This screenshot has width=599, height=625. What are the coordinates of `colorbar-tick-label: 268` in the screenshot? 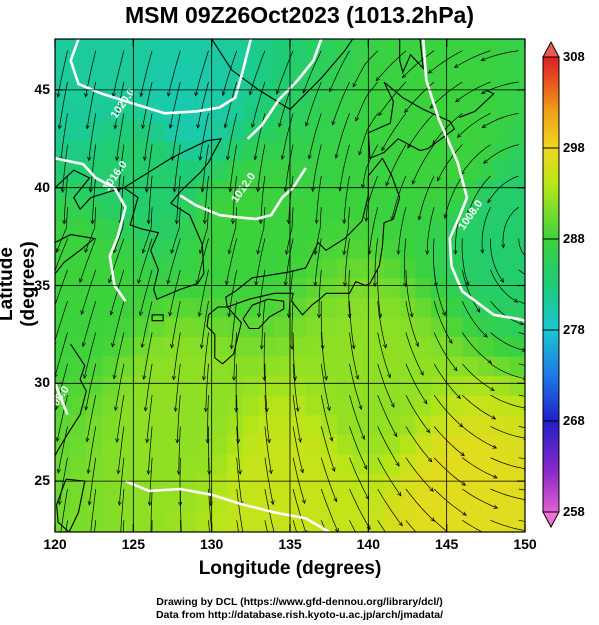 It's located at (574, 420).